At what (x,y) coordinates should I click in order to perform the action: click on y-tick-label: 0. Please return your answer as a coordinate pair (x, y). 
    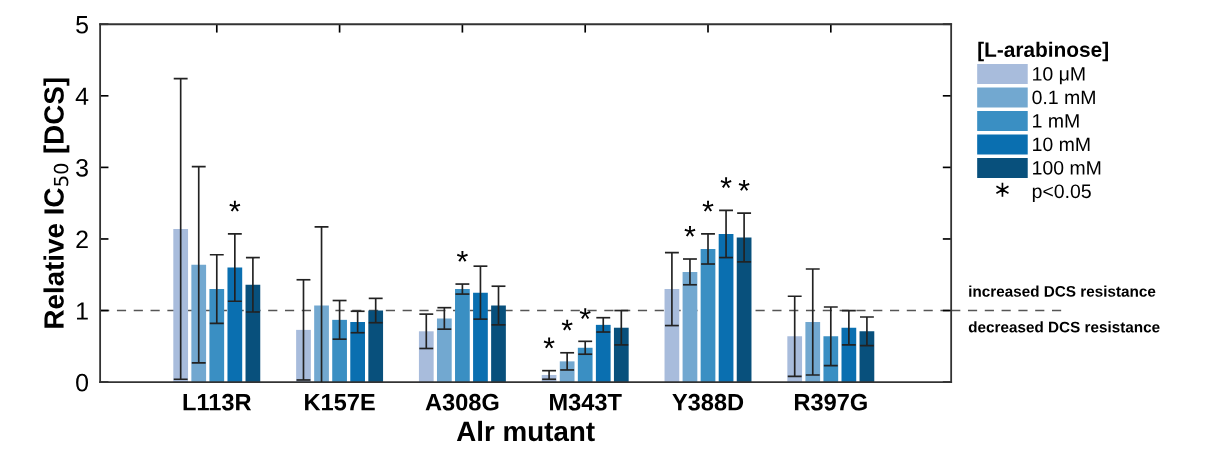
    Looking at the image, I should click on (82, 382).